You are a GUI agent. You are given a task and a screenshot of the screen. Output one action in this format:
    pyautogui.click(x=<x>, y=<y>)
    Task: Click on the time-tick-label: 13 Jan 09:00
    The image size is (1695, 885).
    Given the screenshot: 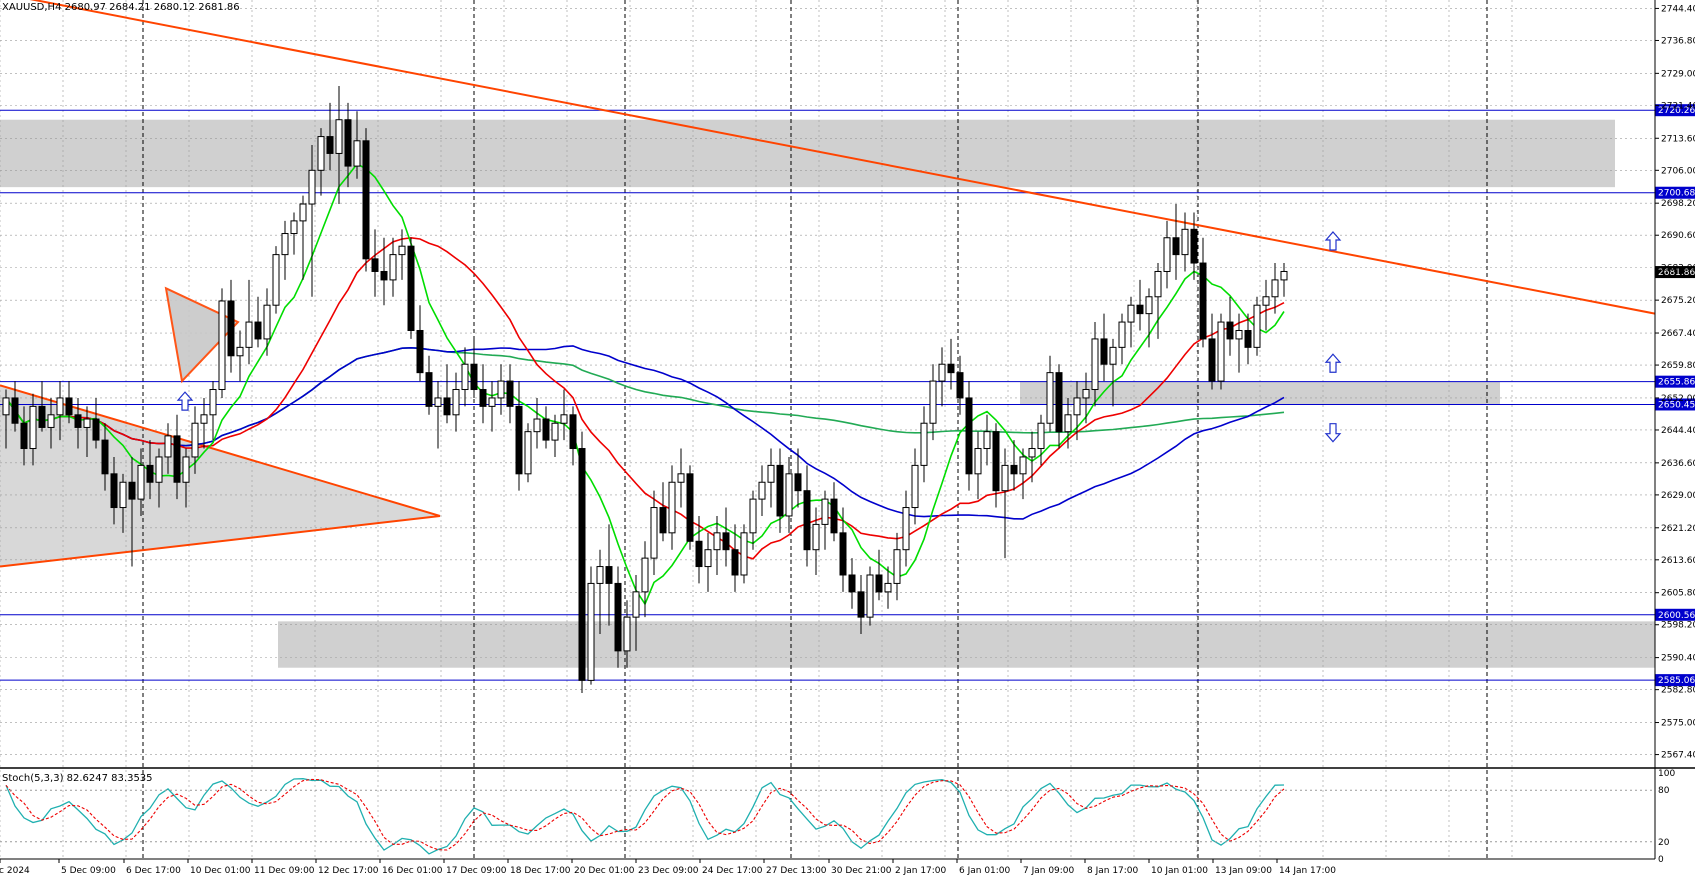 What is the action you would take?
    pyautogui.click(x=1243, y=871)
    